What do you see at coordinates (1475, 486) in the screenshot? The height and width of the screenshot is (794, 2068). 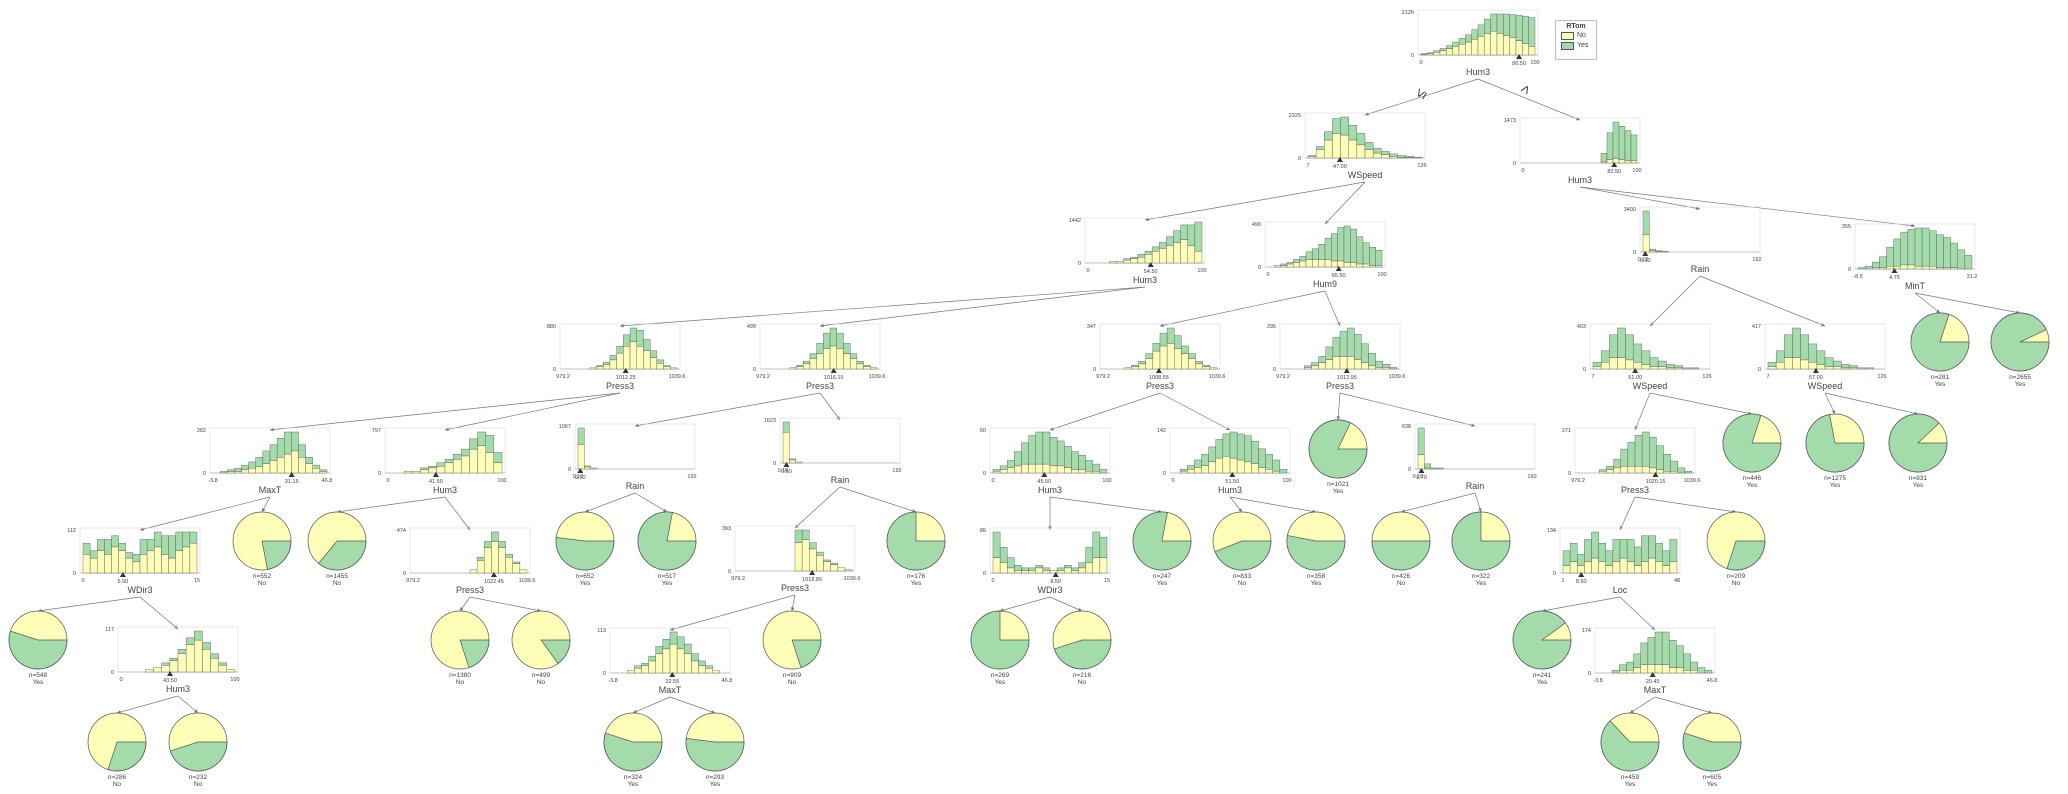 I see `split-feature-label: Rain` at bounding box center [1475, 486].